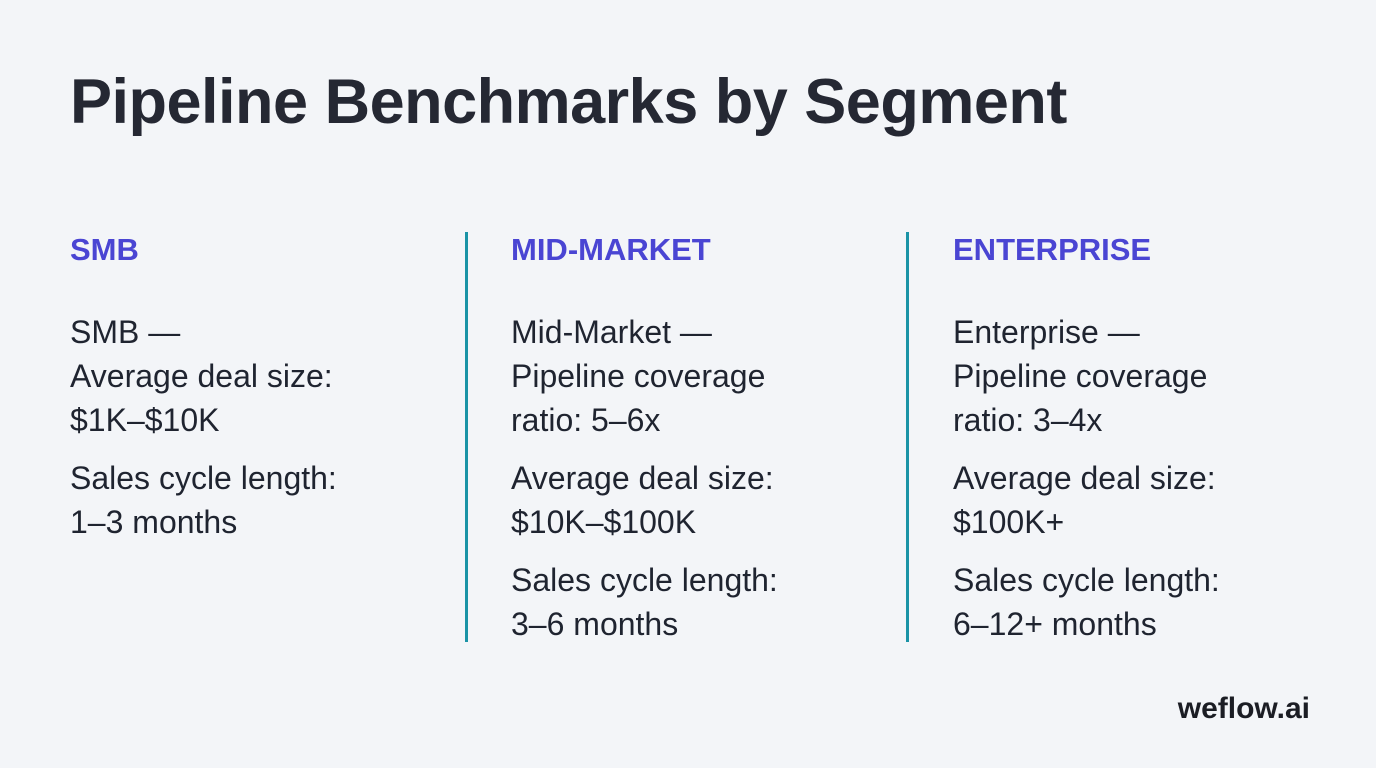  What do you see at coordinates (586, 420) in the screenshot?
I see `detail-line: ratio: 5–6x` at bounding box center [586, 420].